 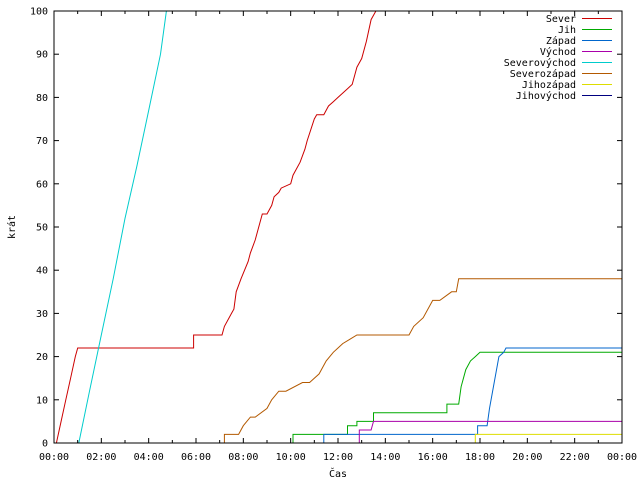 I want to click on y-tick-label: 70, so click(x=42, y=141).